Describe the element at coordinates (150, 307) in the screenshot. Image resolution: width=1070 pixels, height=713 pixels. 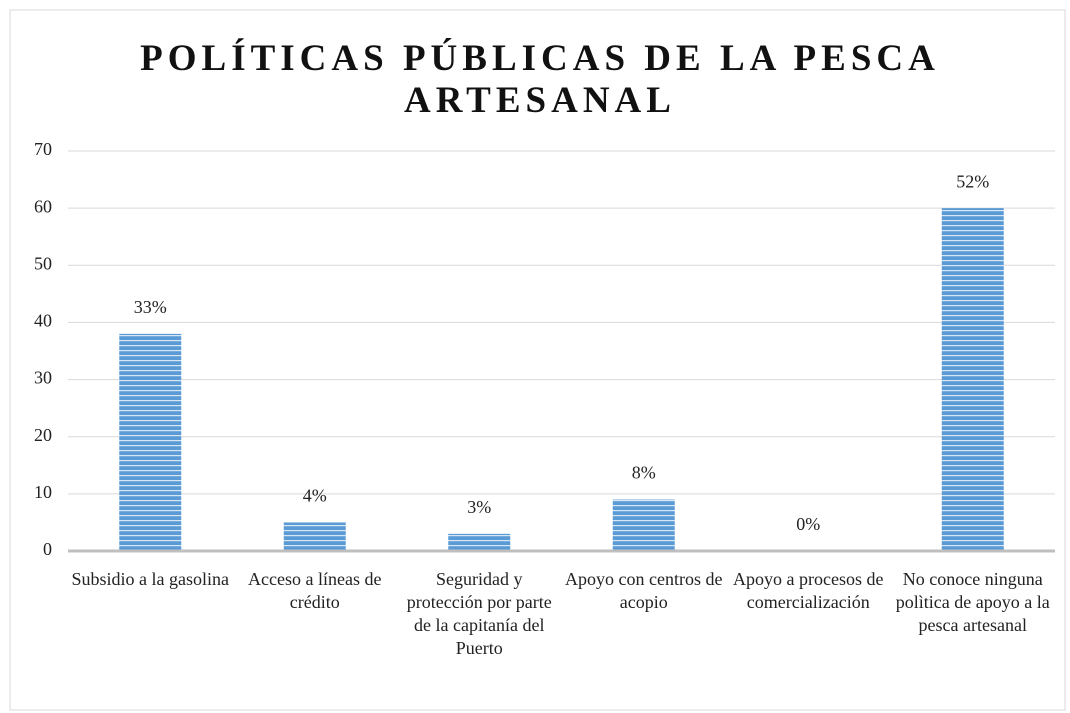
I see `data-label: 33%` at that location.